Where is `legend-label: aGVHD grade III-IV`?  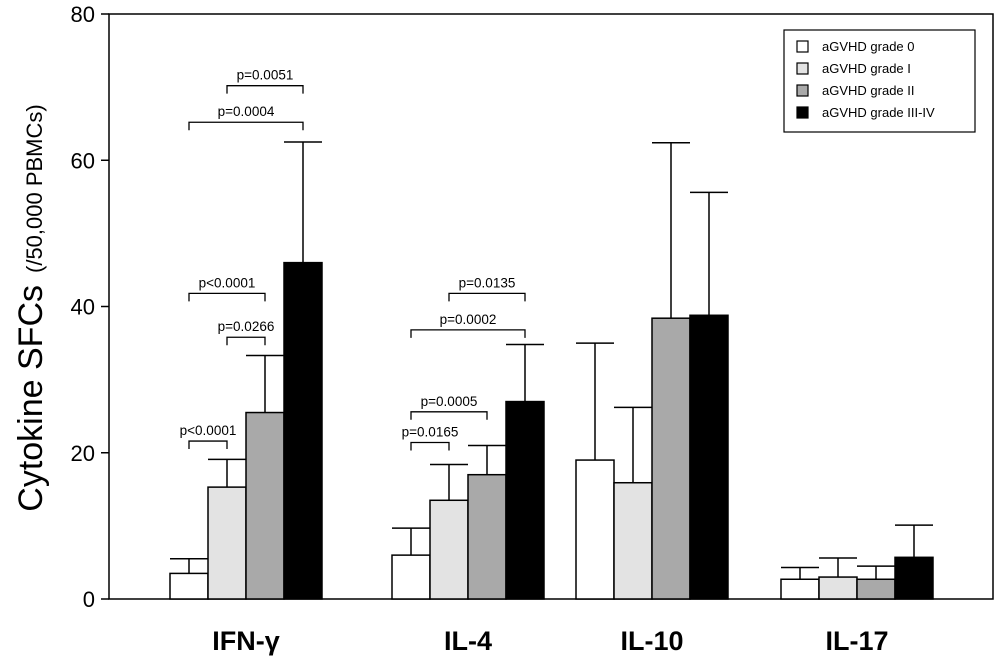 legend-label: aGVHD grade III-IV is located at coordinates (878, 112).